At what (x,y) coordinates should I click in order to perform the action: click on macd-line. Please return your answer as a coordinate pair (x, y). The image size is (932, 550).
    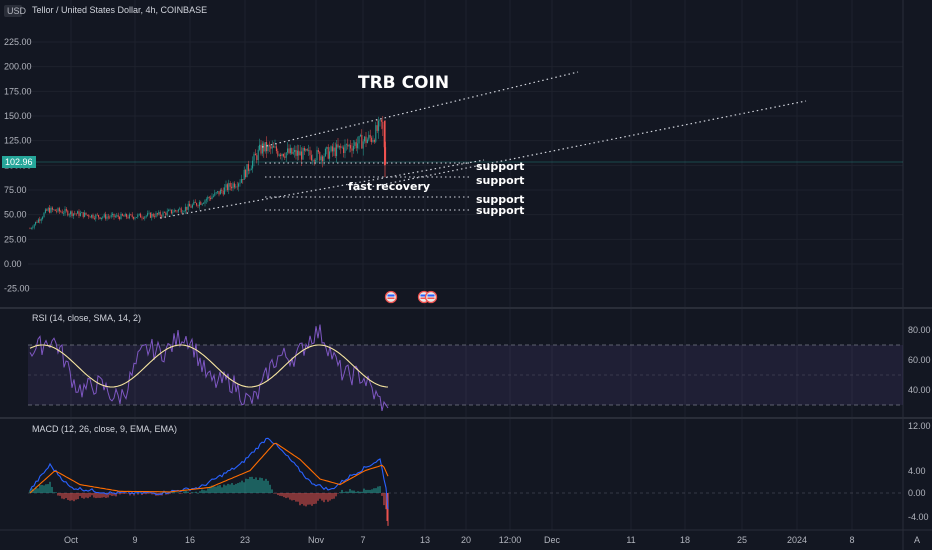
    Looking at the image, I should click on (209, 473).